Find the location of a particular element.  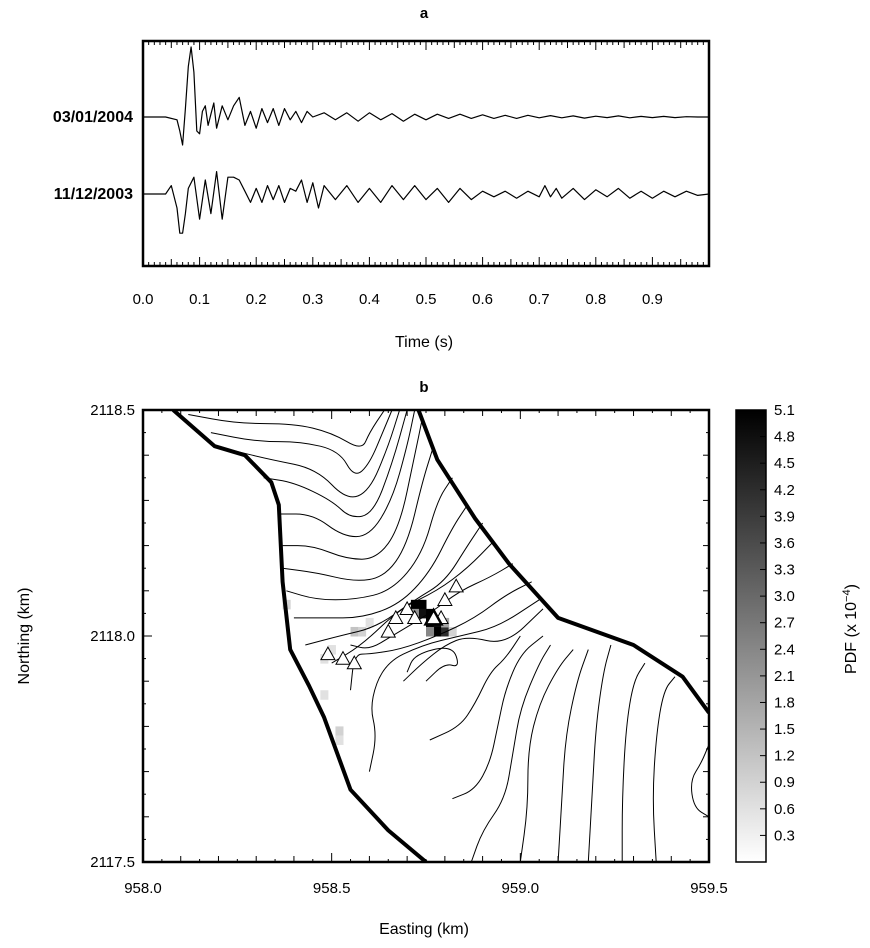

x-tick-label: 0.7 is located at coordinates (539, 299).